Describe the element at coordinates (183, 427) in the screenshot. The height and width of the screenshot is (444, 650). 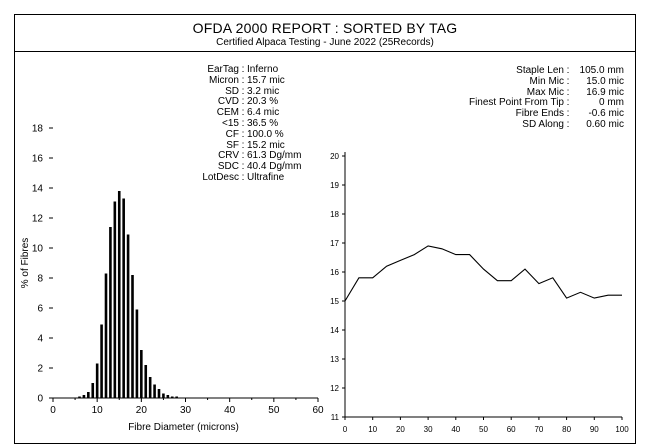
I see `x-axis-title: Fibre Diameter (microns)` at that location.